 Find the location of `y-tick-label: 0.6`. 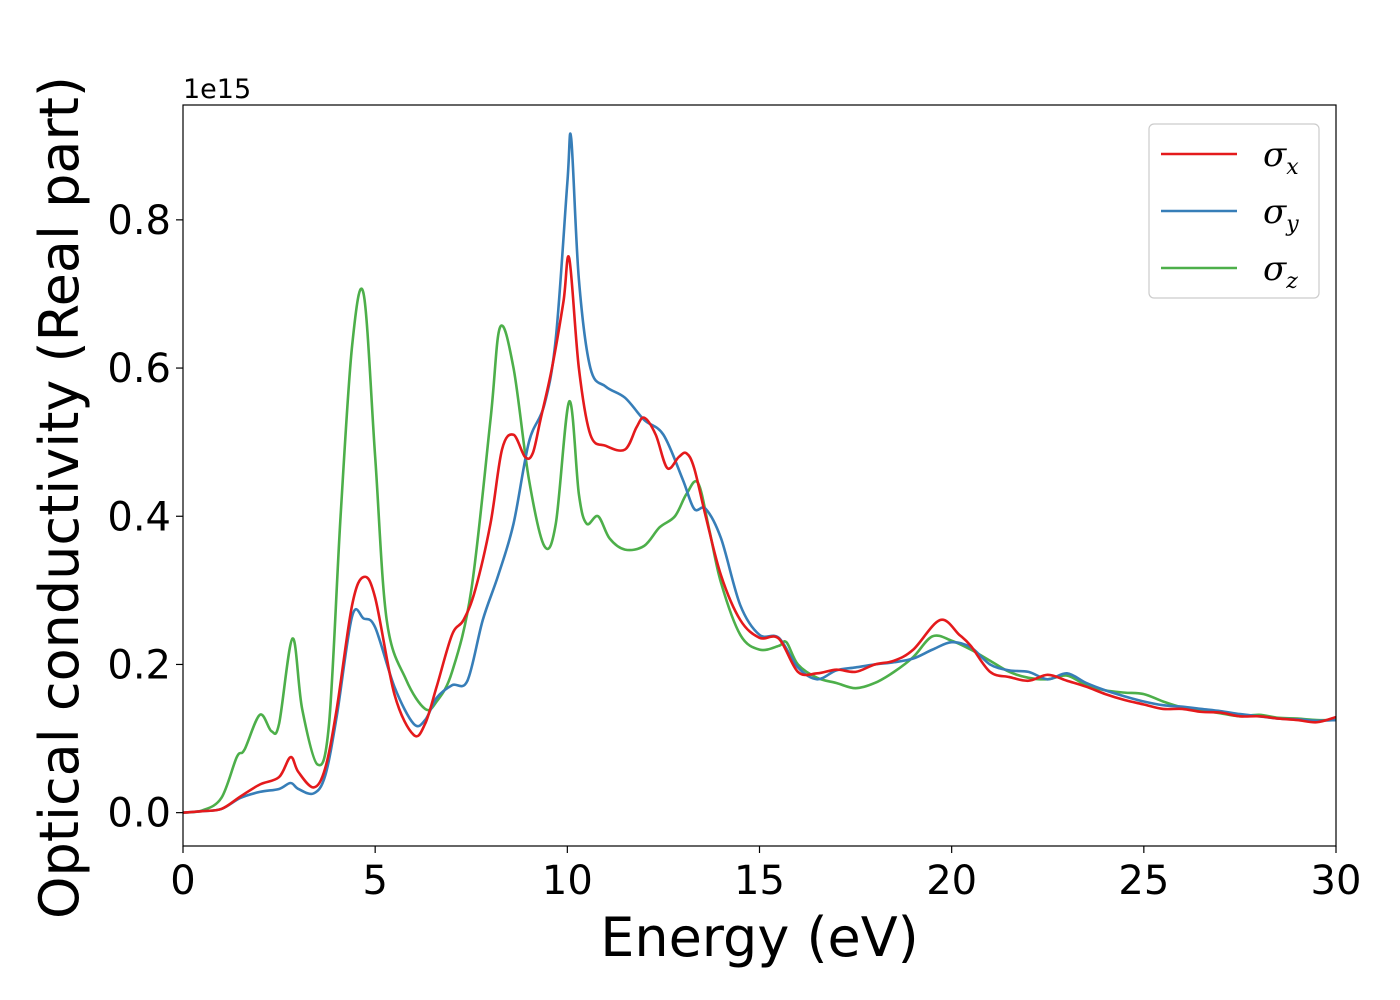

y-tick-label: 0.6 is located at coordinates (139, 369).